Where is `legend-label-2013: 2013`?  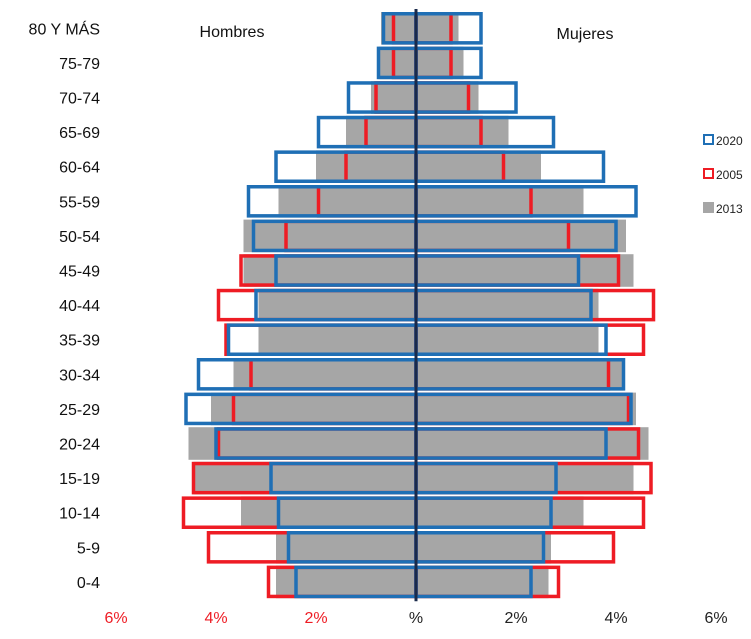 legend-label-2013: 2013 is located at coordinates (729, 209).